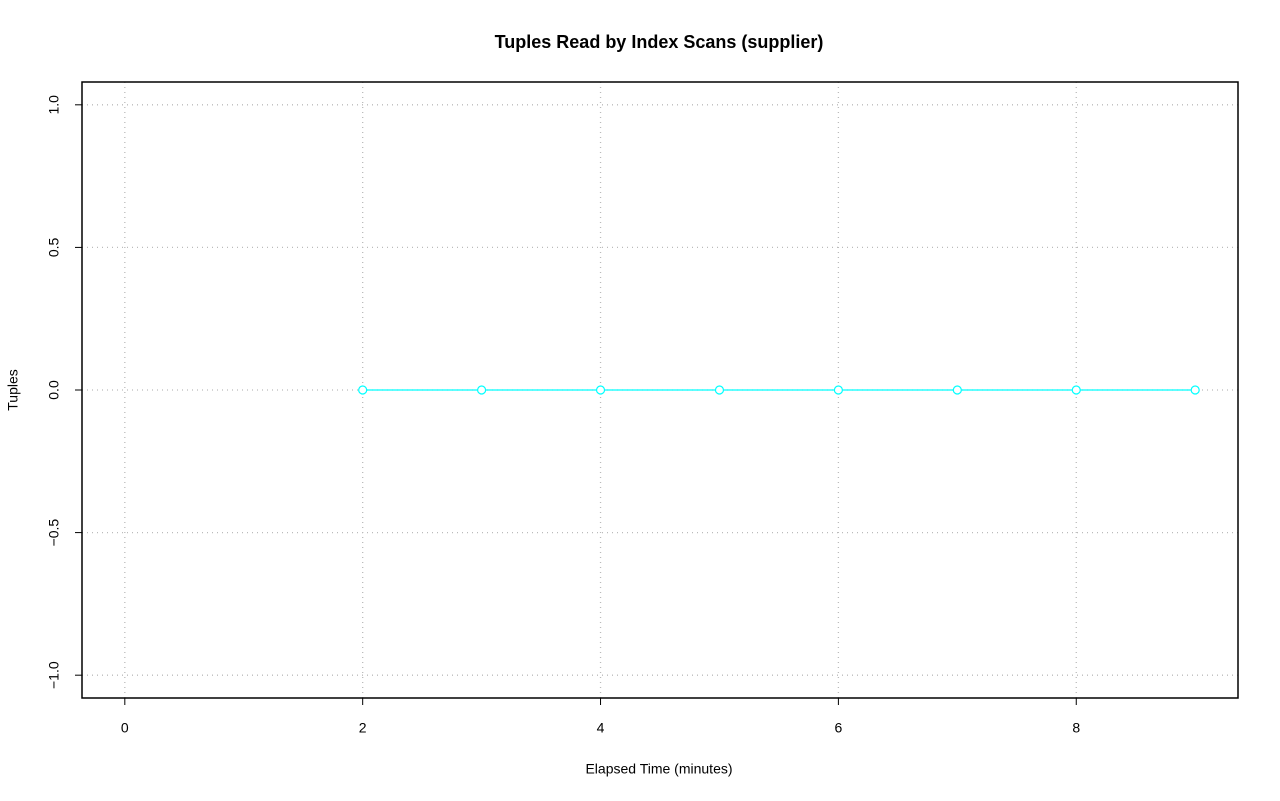 The width and height of the screenshot is (1280, 801). Describe the element at coordinates (1076, 728) in the screenshot. I see `x-tick-label: 8` at that location.